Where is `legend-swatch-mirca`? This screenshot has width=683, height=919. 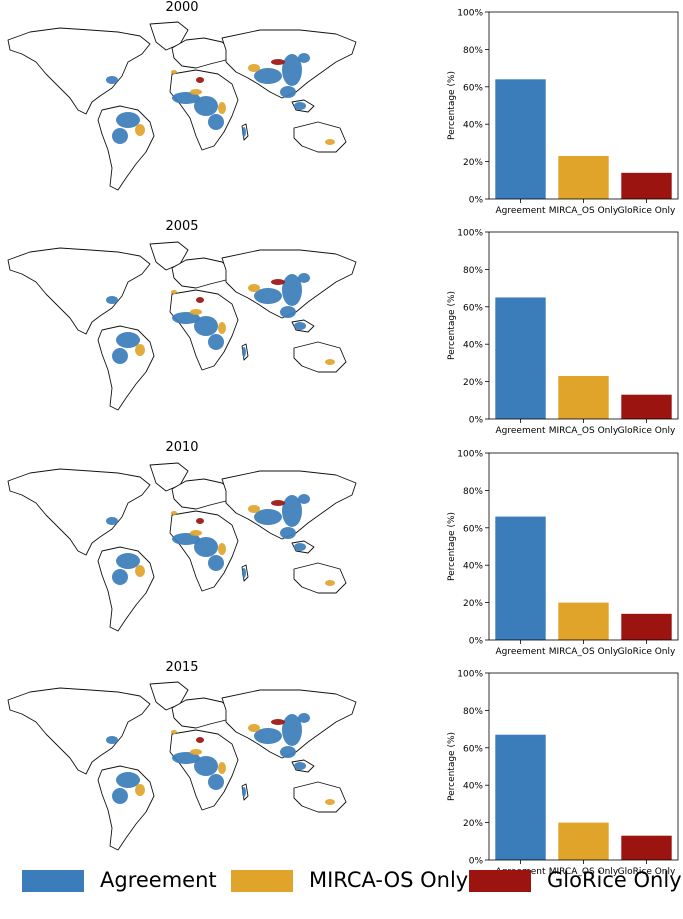 legend-swatch-mirca is located at coordinates (262, 881).